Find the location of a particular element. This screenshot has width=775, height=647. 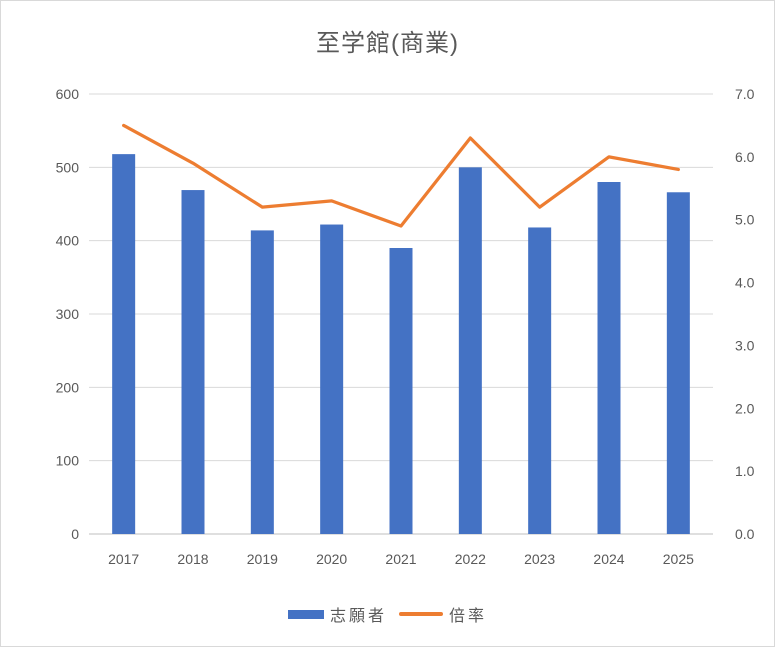

x-axis-tick-label: 2023 is located at coordinates (539, 559).